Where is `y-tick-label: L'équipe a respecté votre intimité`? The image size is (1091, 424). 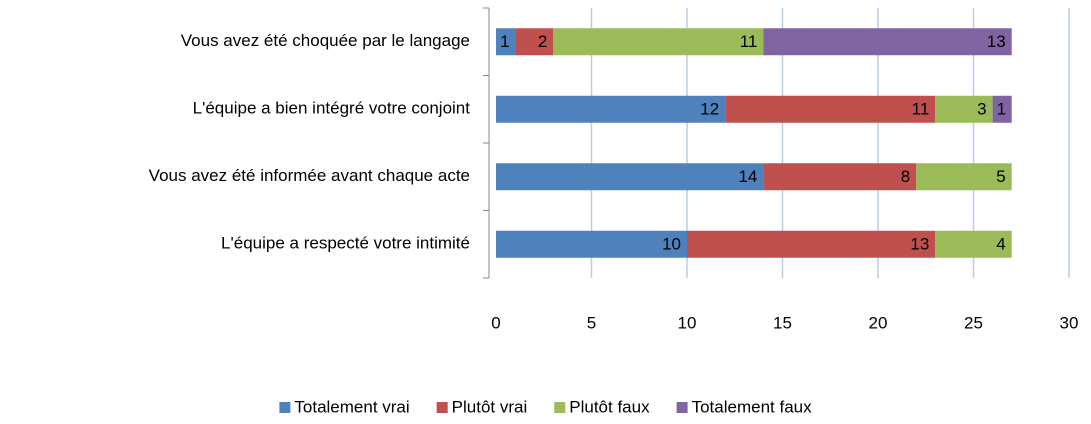
y-tick-label: L'équipe a respecté votre intimité is located at coordinates (345, 243).